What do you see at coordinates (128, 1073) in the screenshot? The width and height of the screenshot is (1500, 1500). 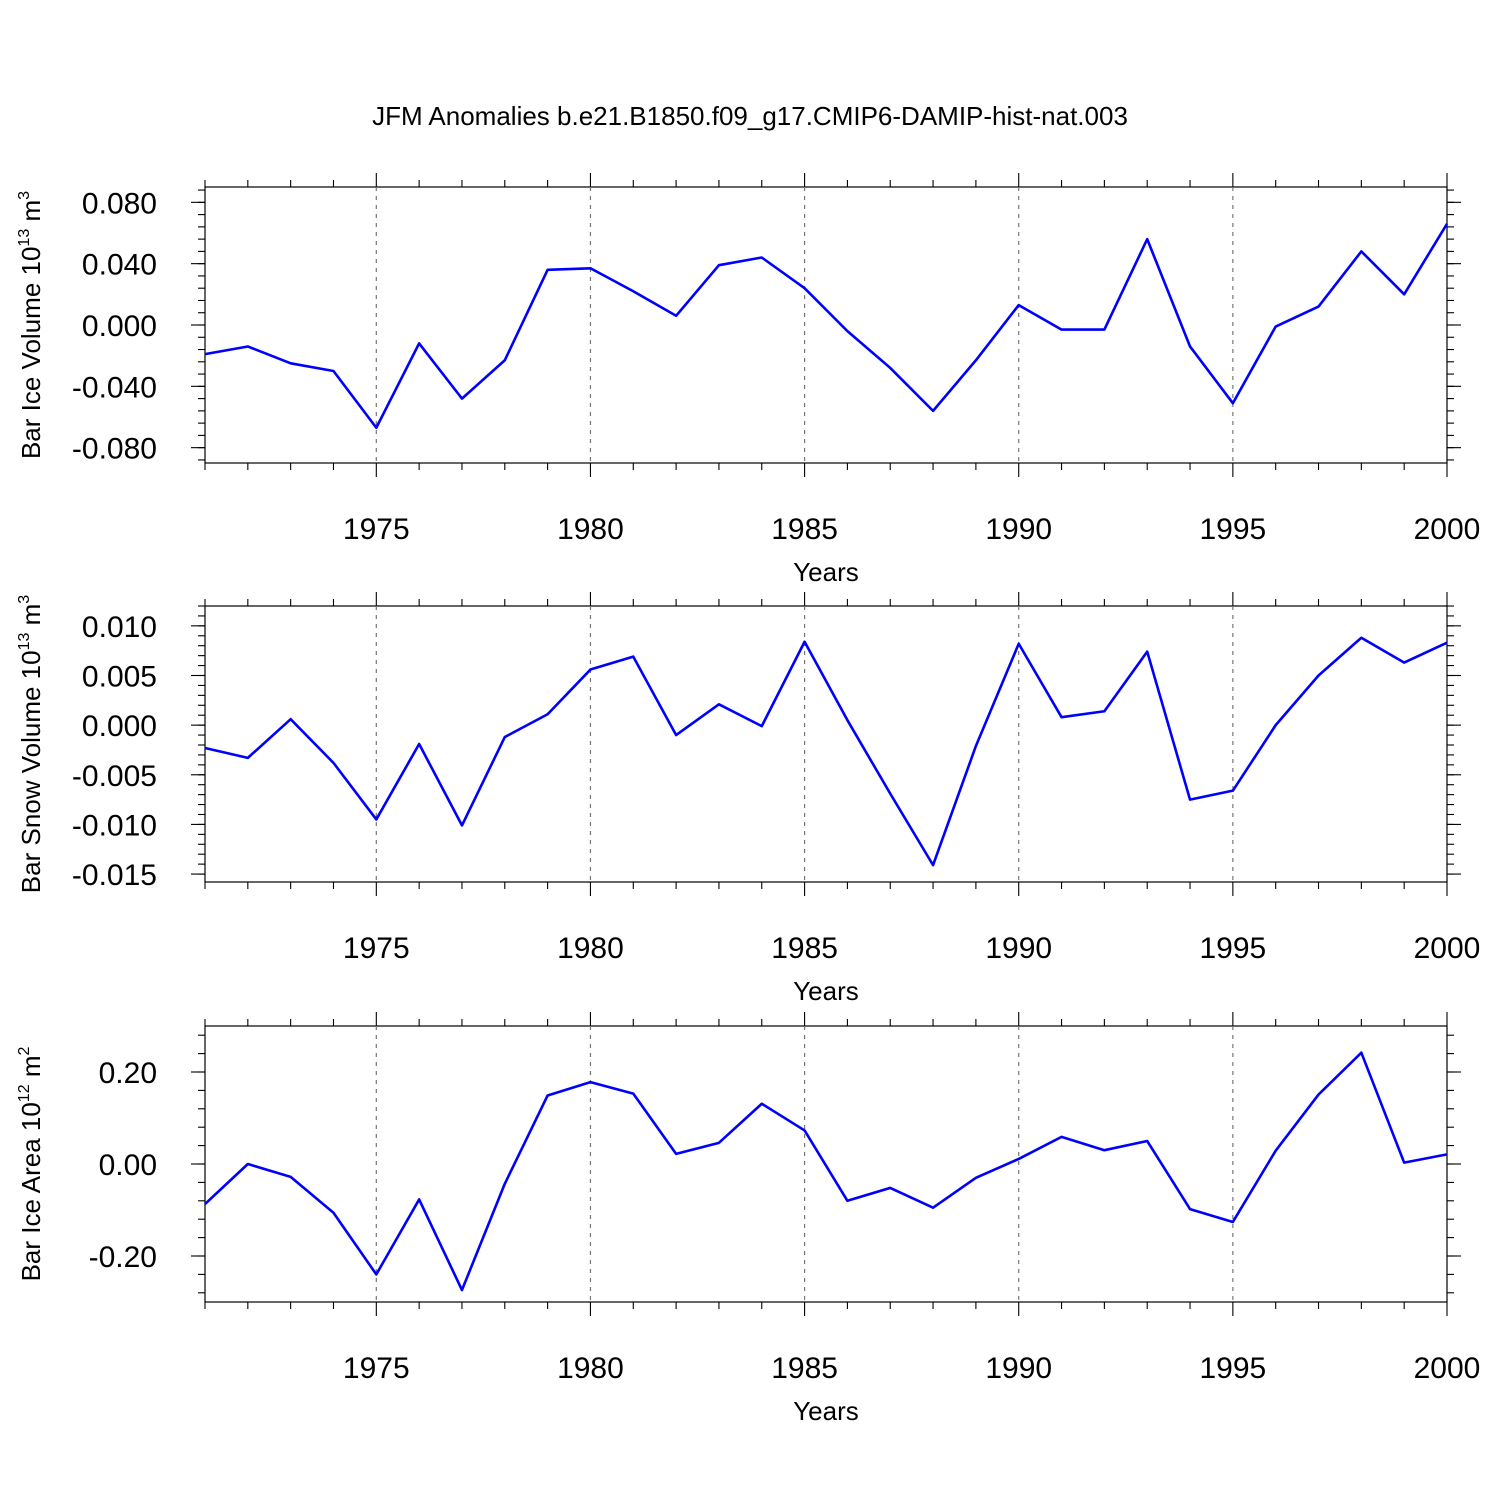 I see `y-tick-label: 0.20` at bounding box center [128, 1073].